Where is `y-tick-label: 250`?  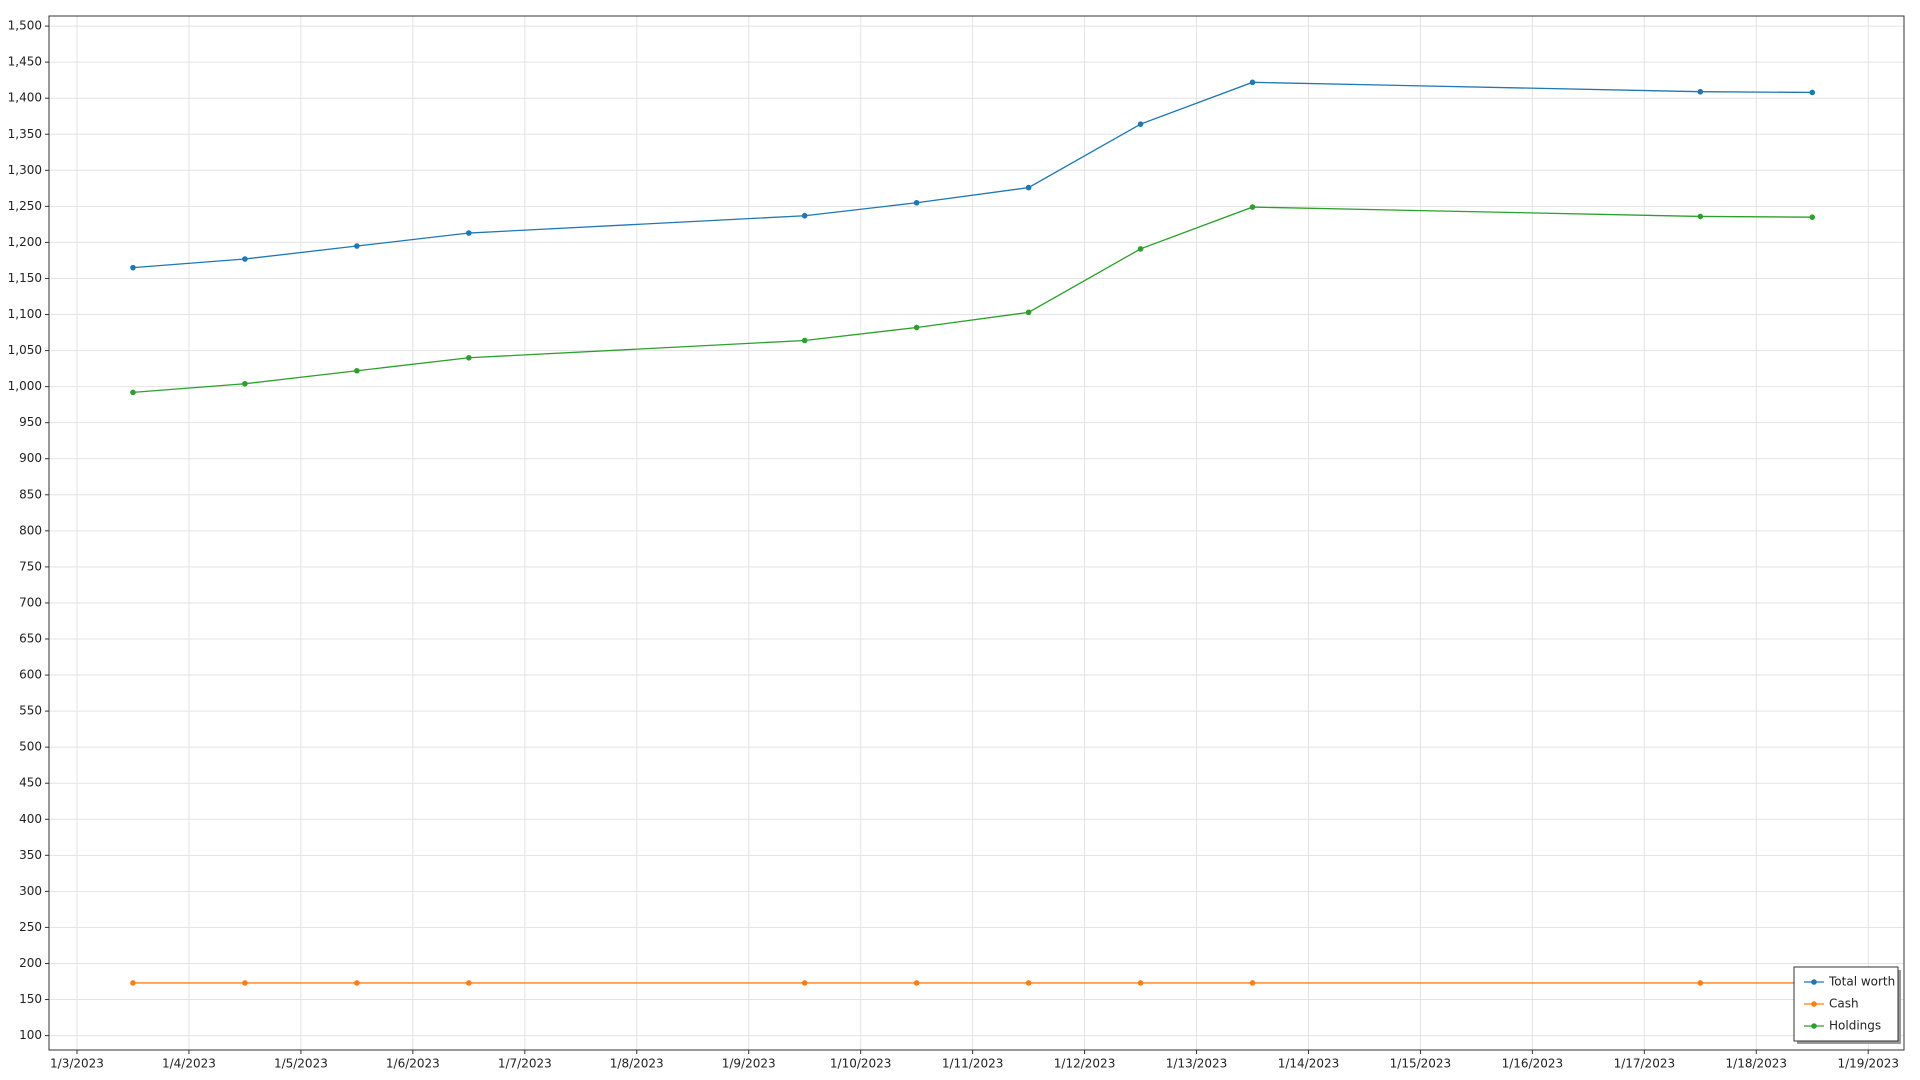
y-tick-label: 250 is located at coordinates (30, 927).